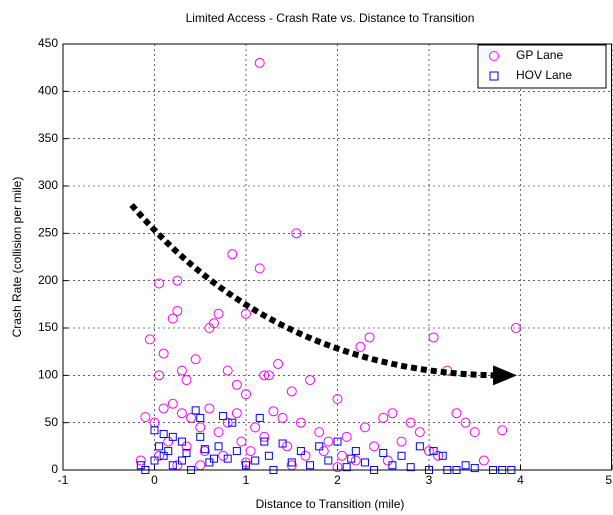 The width and height of the screenshot is (613, 515). I want to click on y-tick-label: 400, so click(48, 91).